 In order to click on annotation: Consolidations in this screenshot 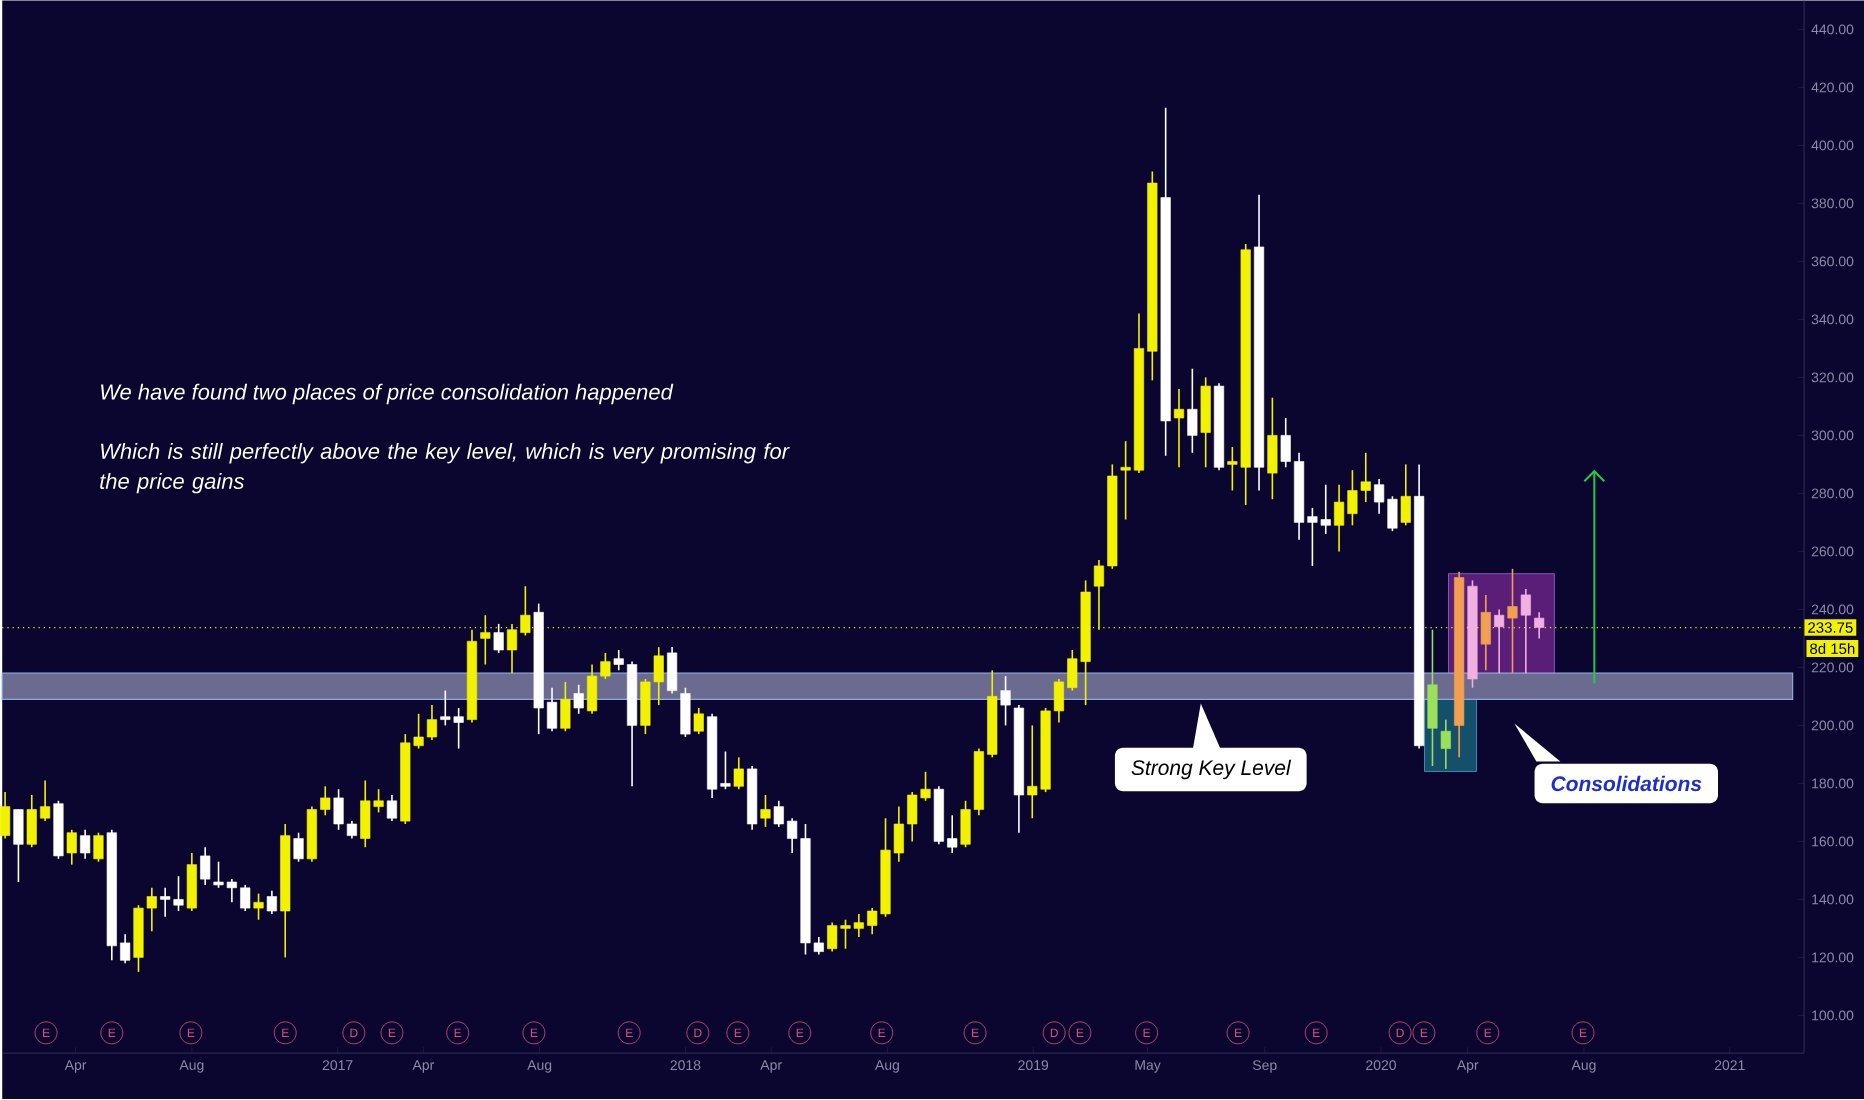, I will do `click(1626, 784)`.